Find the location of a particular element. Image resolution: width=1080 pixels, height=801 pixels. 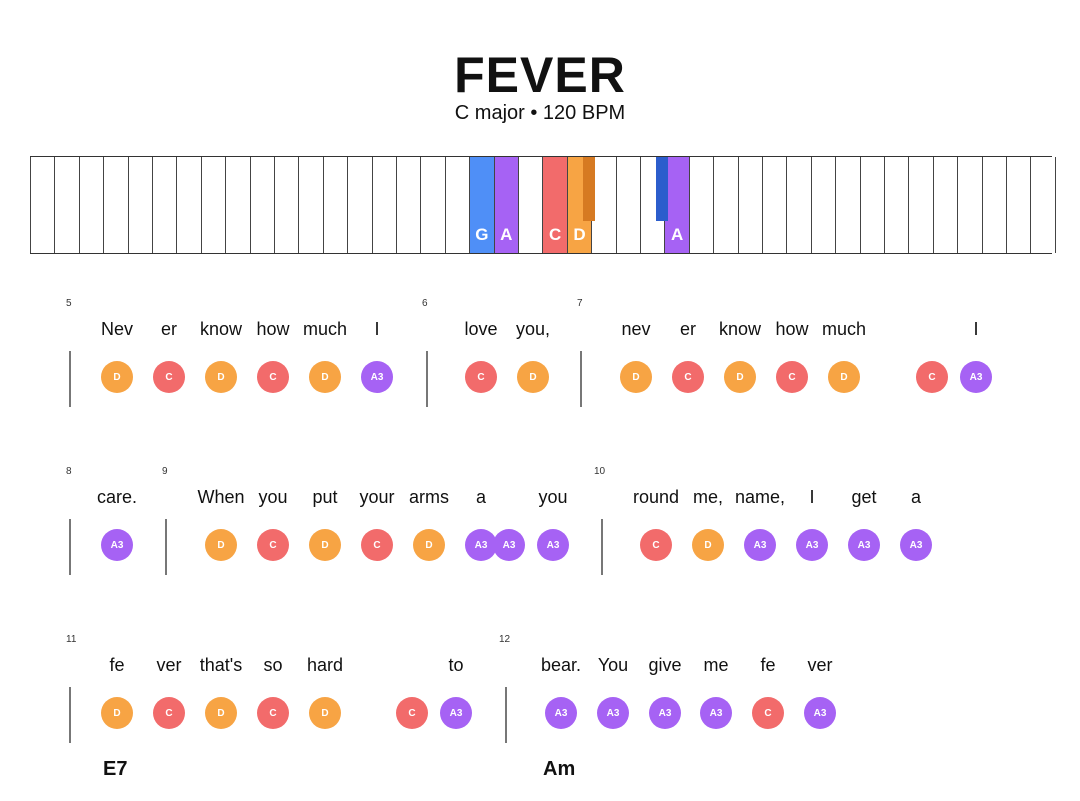

lyric-syllable: that's is located at coordinates (221, 665).